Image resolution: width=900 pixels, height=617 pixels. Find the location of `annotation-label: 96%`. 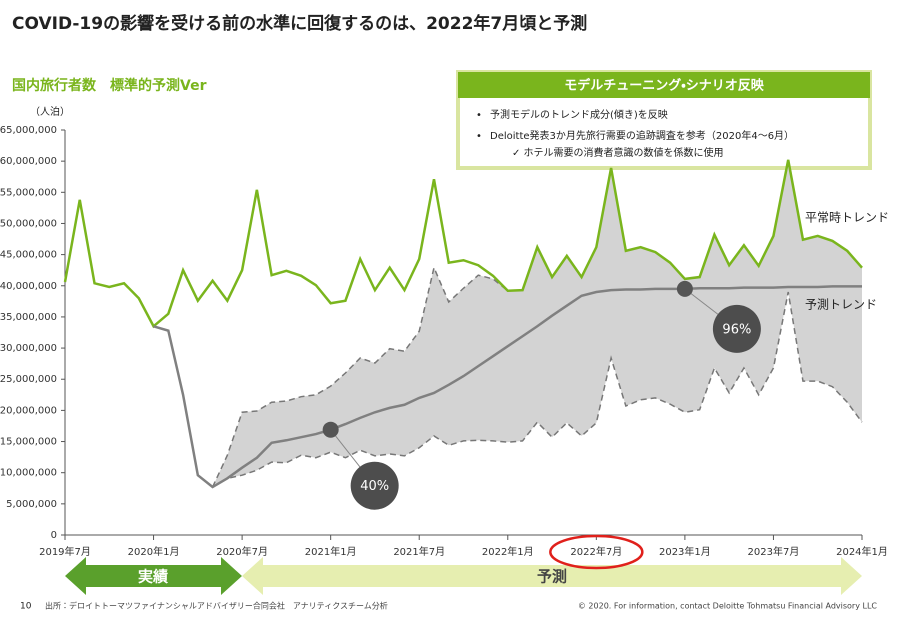

annotation-label: 96% is located at coordinates (736, 329).